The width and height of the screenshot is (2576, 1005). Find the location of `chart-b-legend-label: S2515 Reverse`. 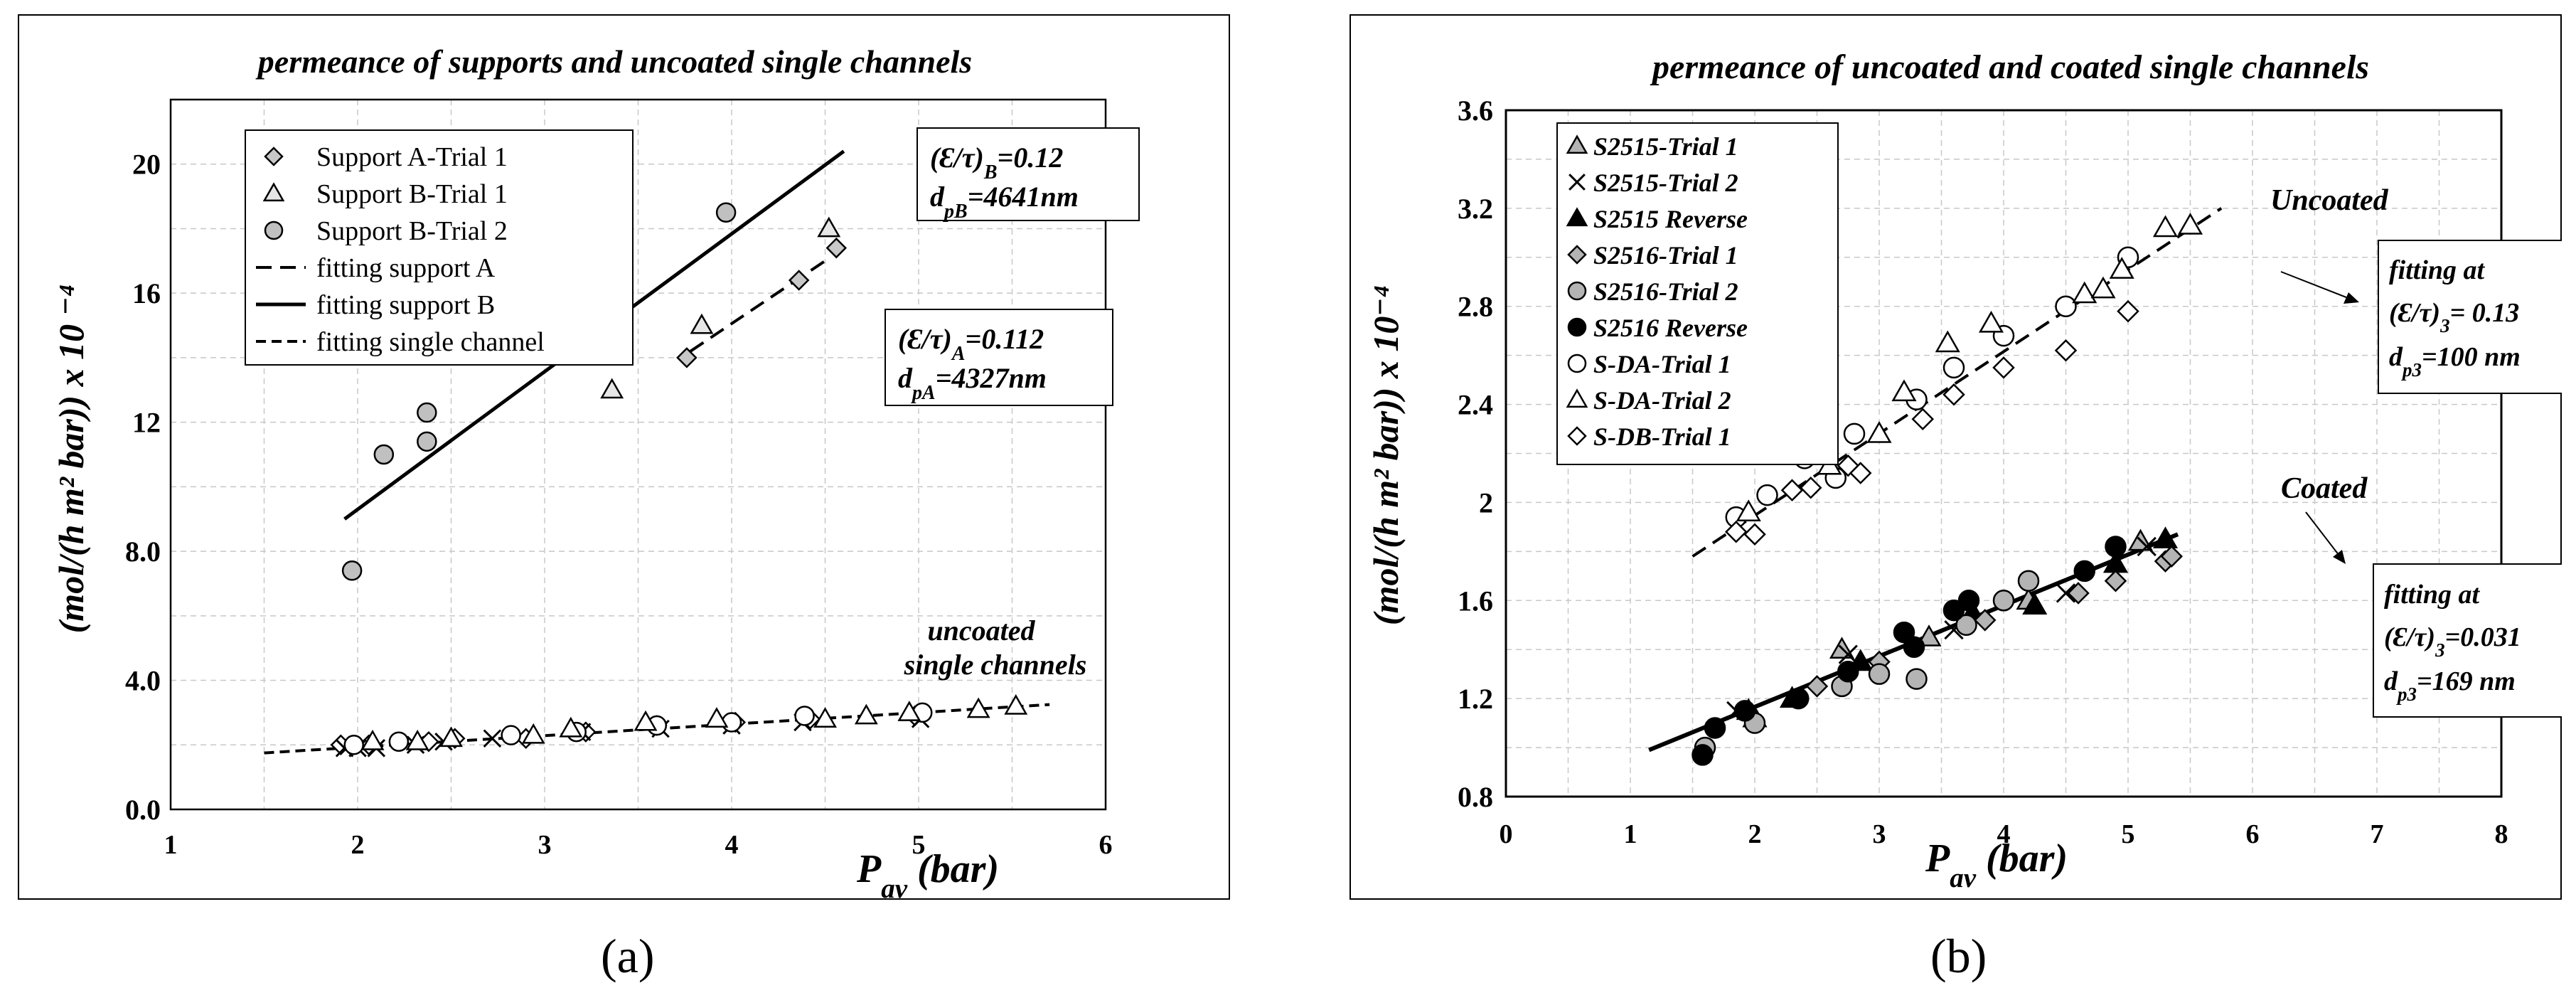

chart-b-legend-label: S2515 Reverse is located at coordinates (1670, 219).